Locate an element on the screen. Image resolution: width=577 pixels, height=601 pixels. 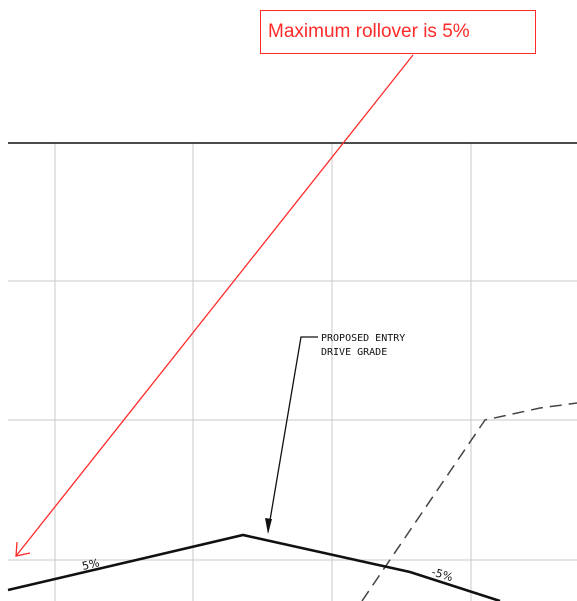
note-line-1: PROPOSED ENTRY is located at coordinates (363, 338).